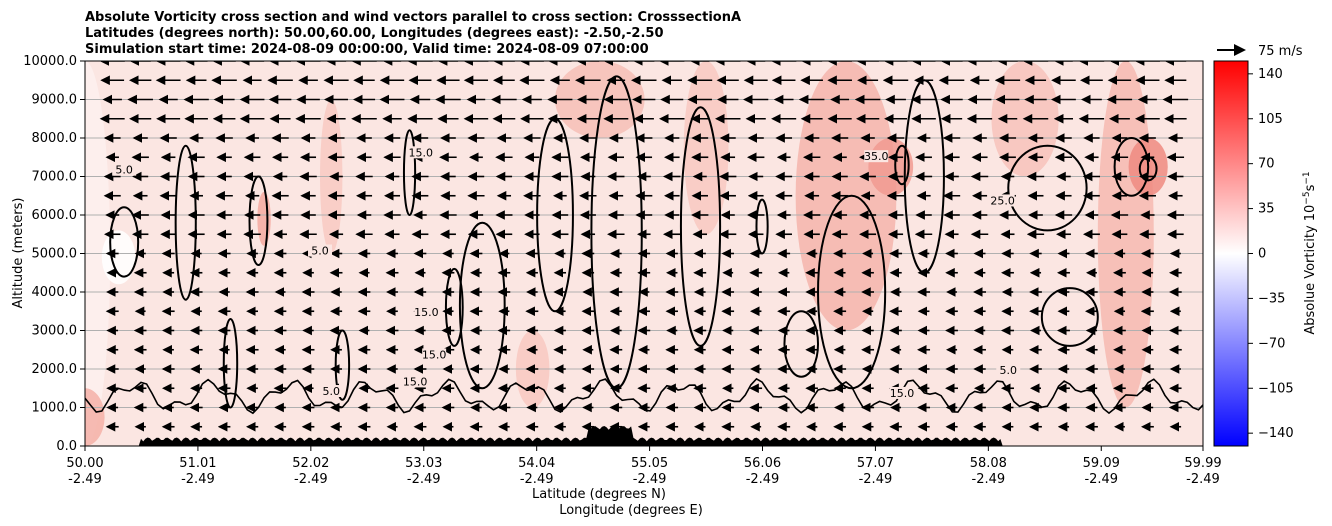 The height and width of the screenshot is (526, 1332). Describe the element at coordinates (536, 463) in the screenshot. I see `x-tick-label-lat: 54.04` at that location.